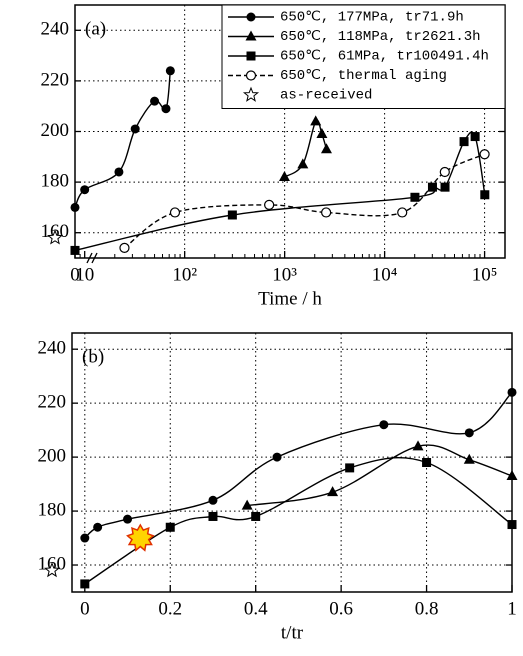 This screenshot has height=656, width=523. Describe the element at coordinates (326, 96) in the screenshot. I see `legend-label: as-received` at that location.